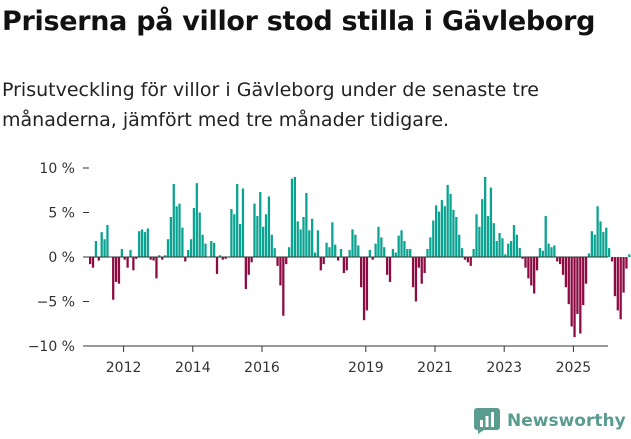  I want to click on x-tick-label: 2025, so click(574, 368).